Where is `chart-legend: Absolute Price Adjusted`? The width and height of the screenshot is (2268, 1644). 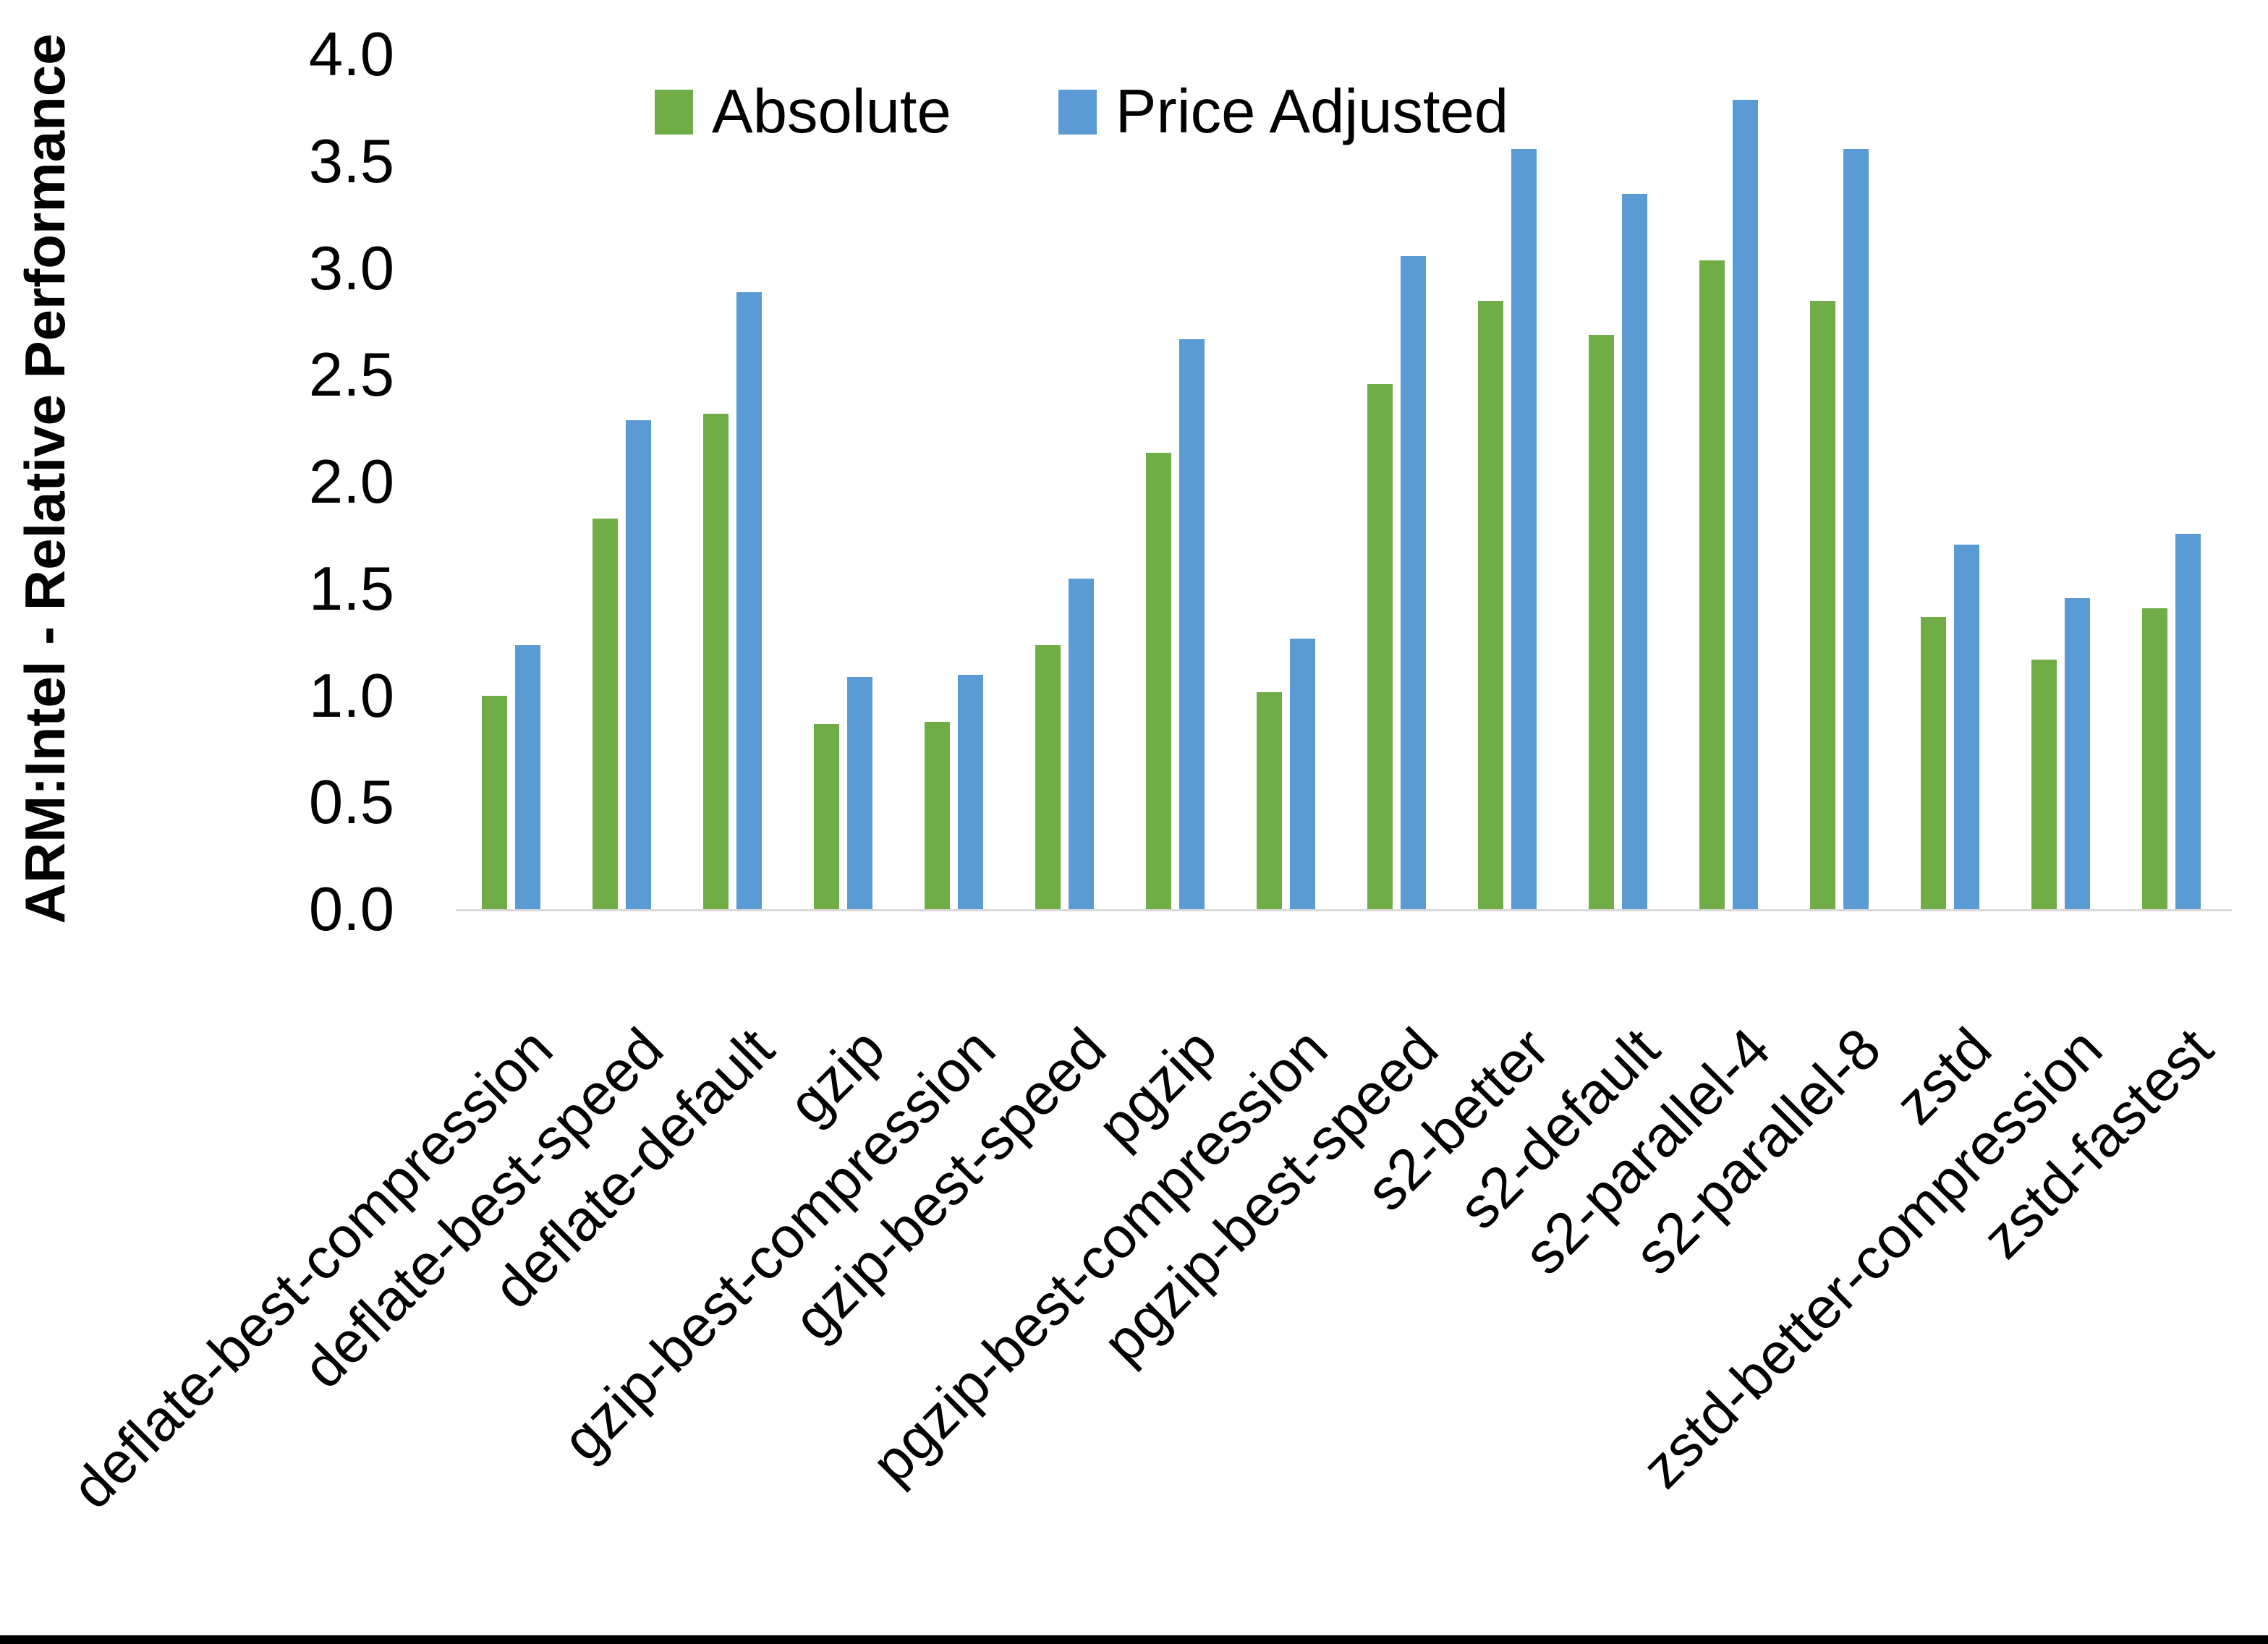 chart-legend: Absolute Price Adjusted is located at coordinates (1081, 111).